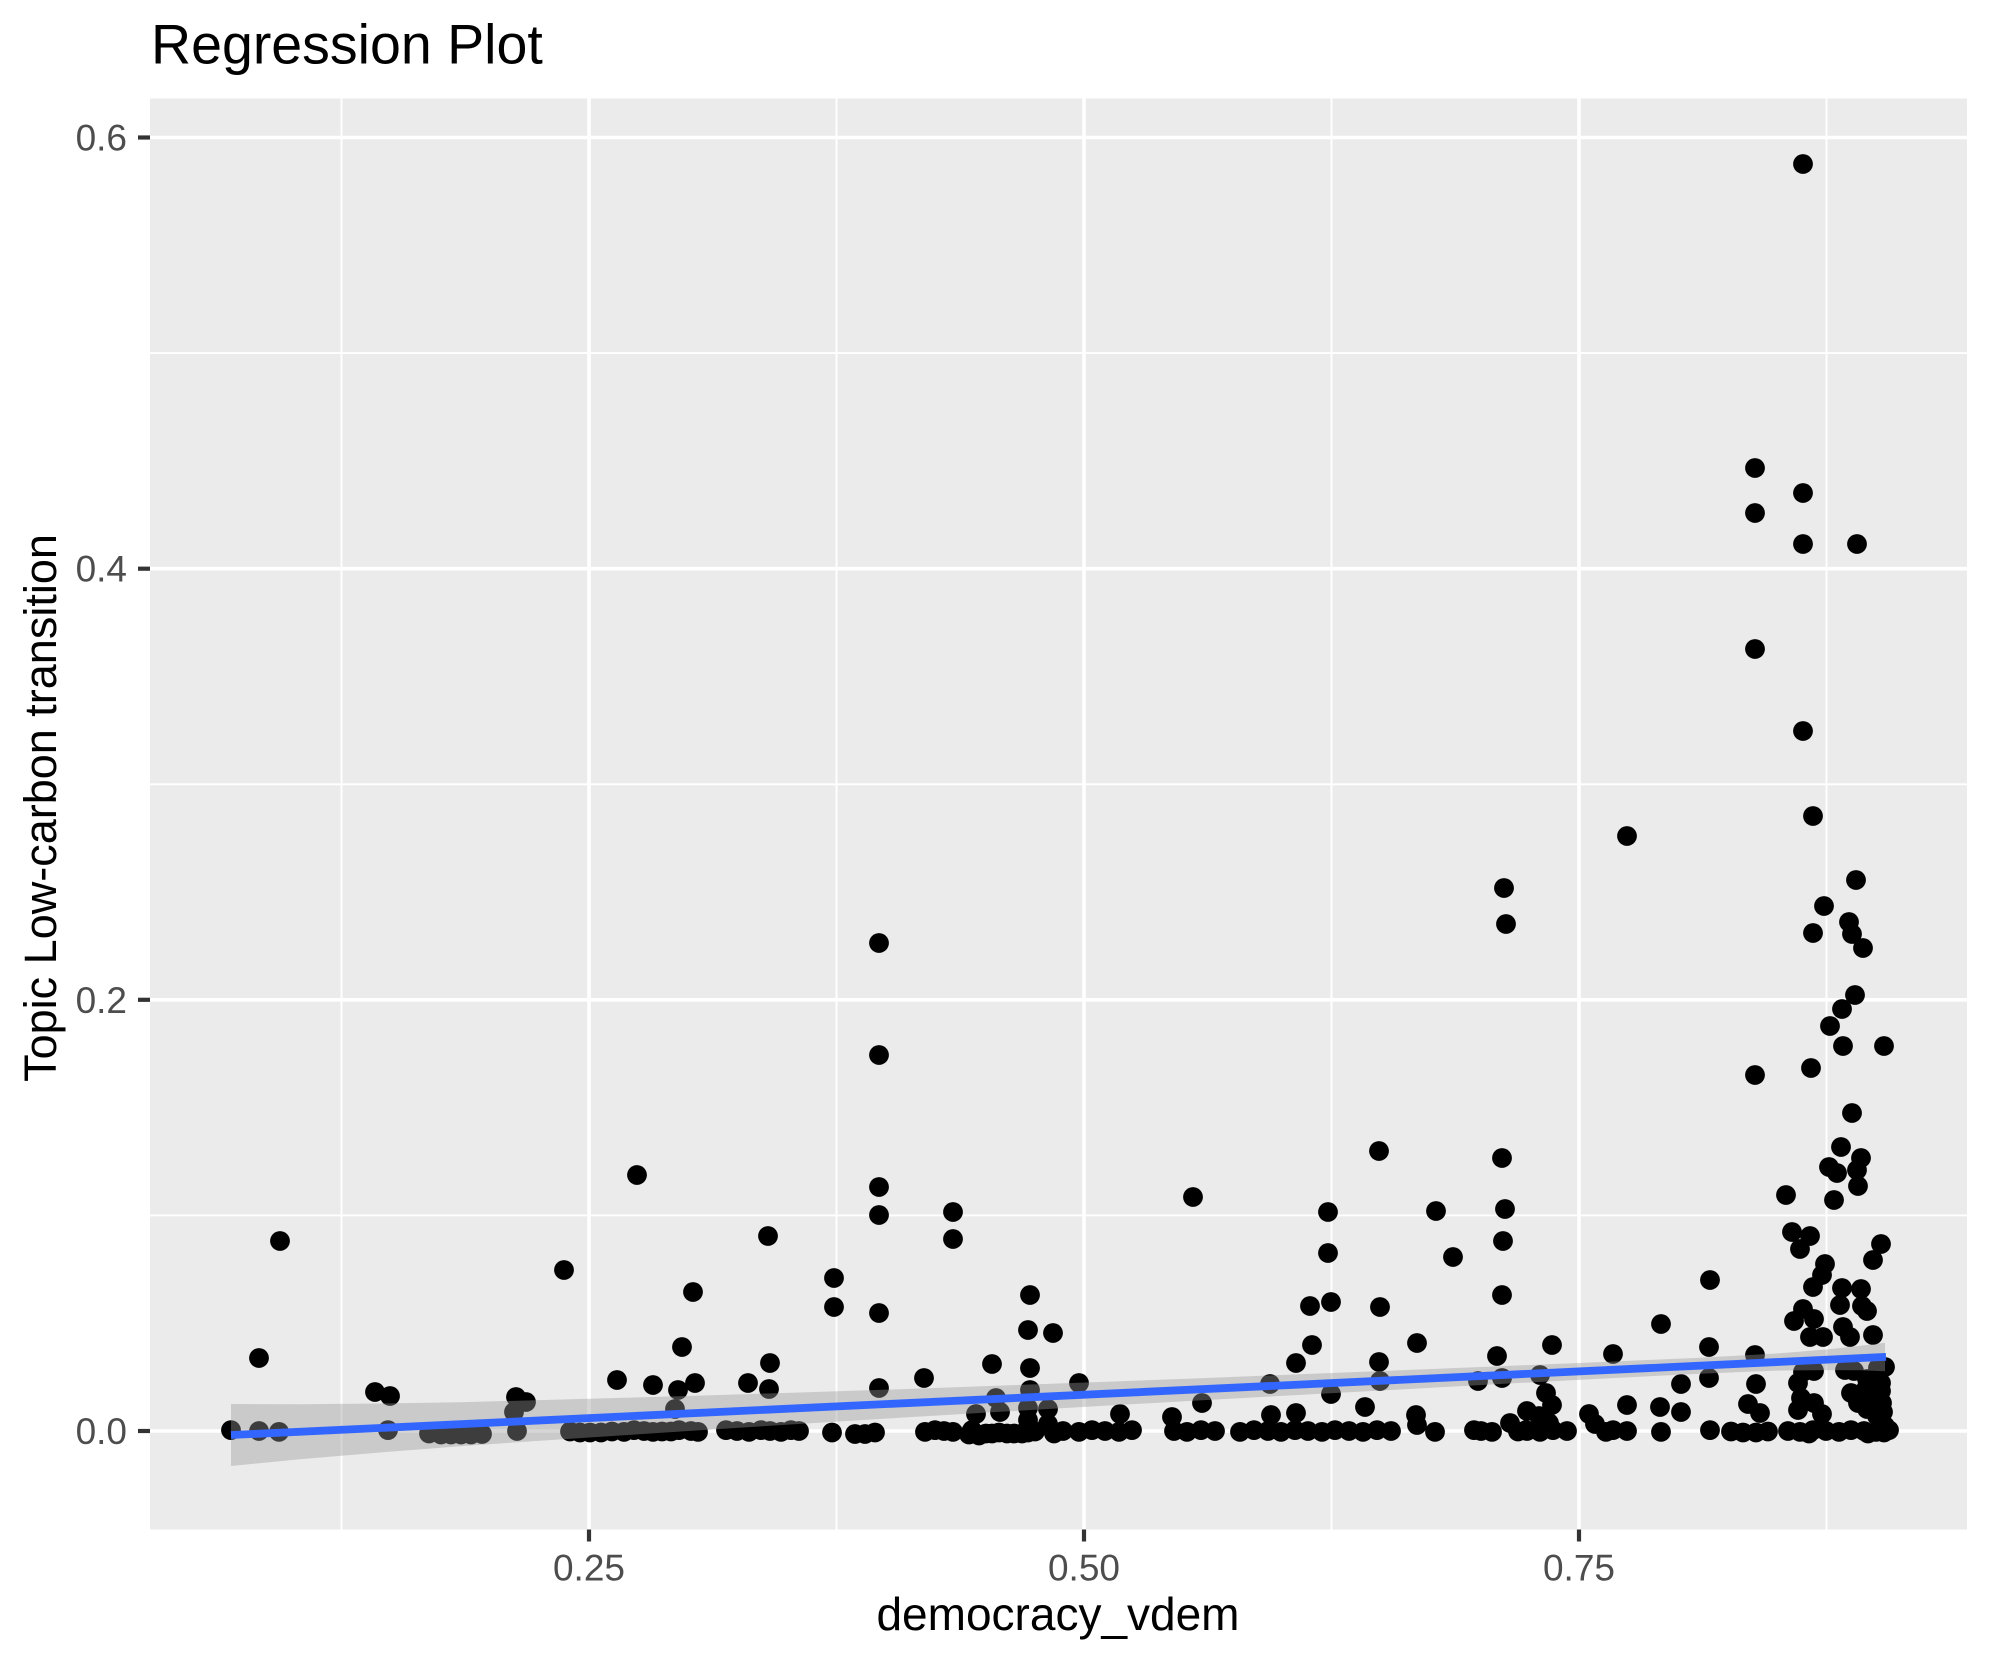 The image size is (1990, 1665). I want to click on svg-text: democracy_vdem, so click(1057, 1614).